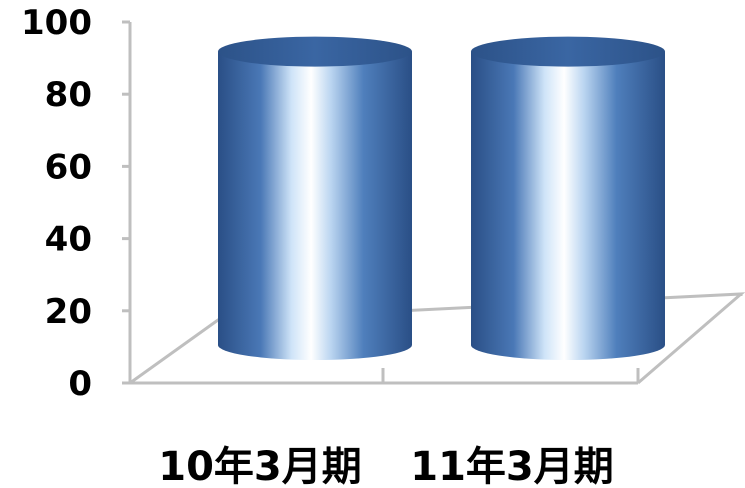 The image size is (745, 488). I want to click on x-ticks, so click(384, 375).